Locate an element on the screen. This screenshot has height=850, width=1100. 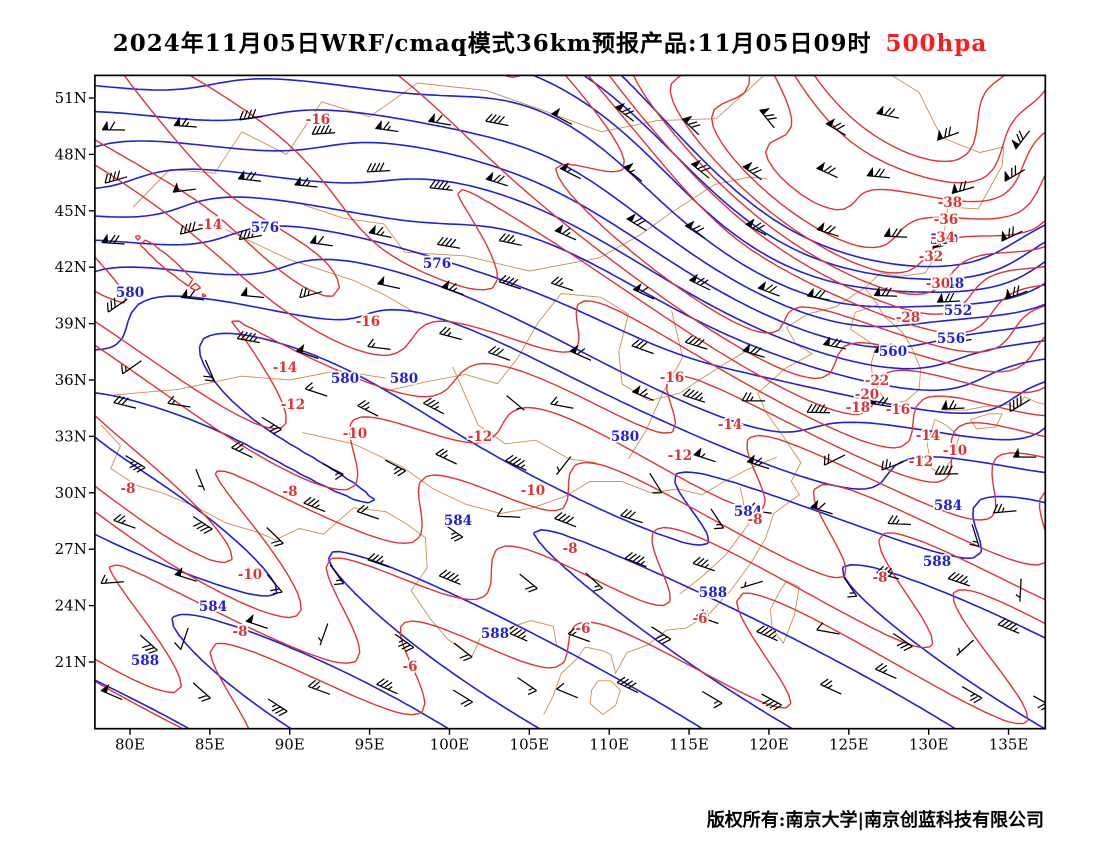
lon-axis-label: 95E is located at coordinates (370, 745).